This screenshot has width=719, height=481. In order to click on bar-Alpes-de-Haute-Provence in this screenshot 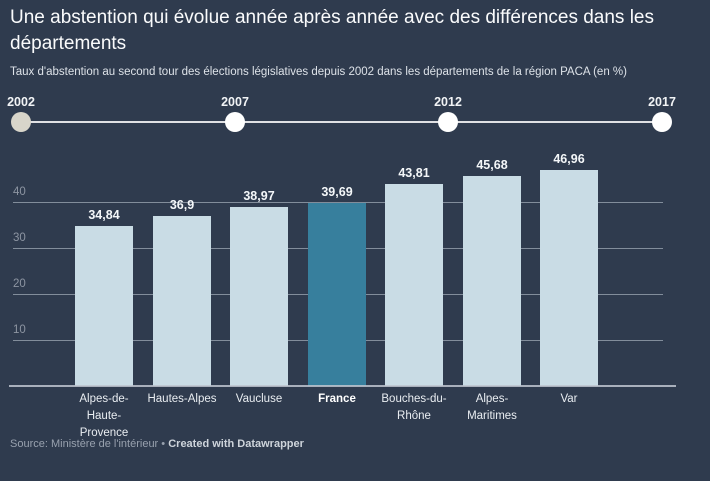, I will do `click(104, 306)`.